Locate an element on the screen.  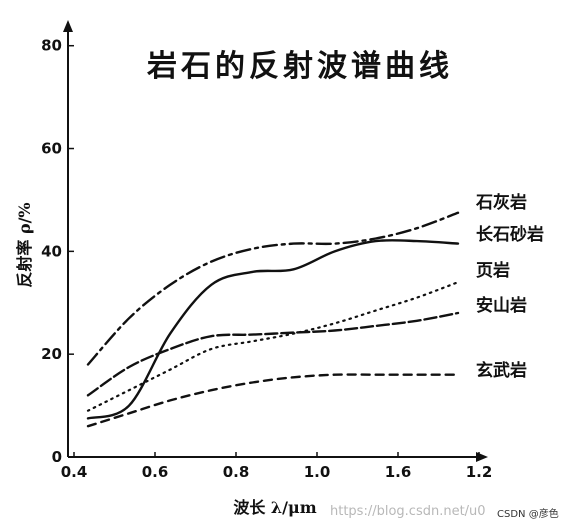
y-tick-label: 40 is located at coordinates (51, 251).